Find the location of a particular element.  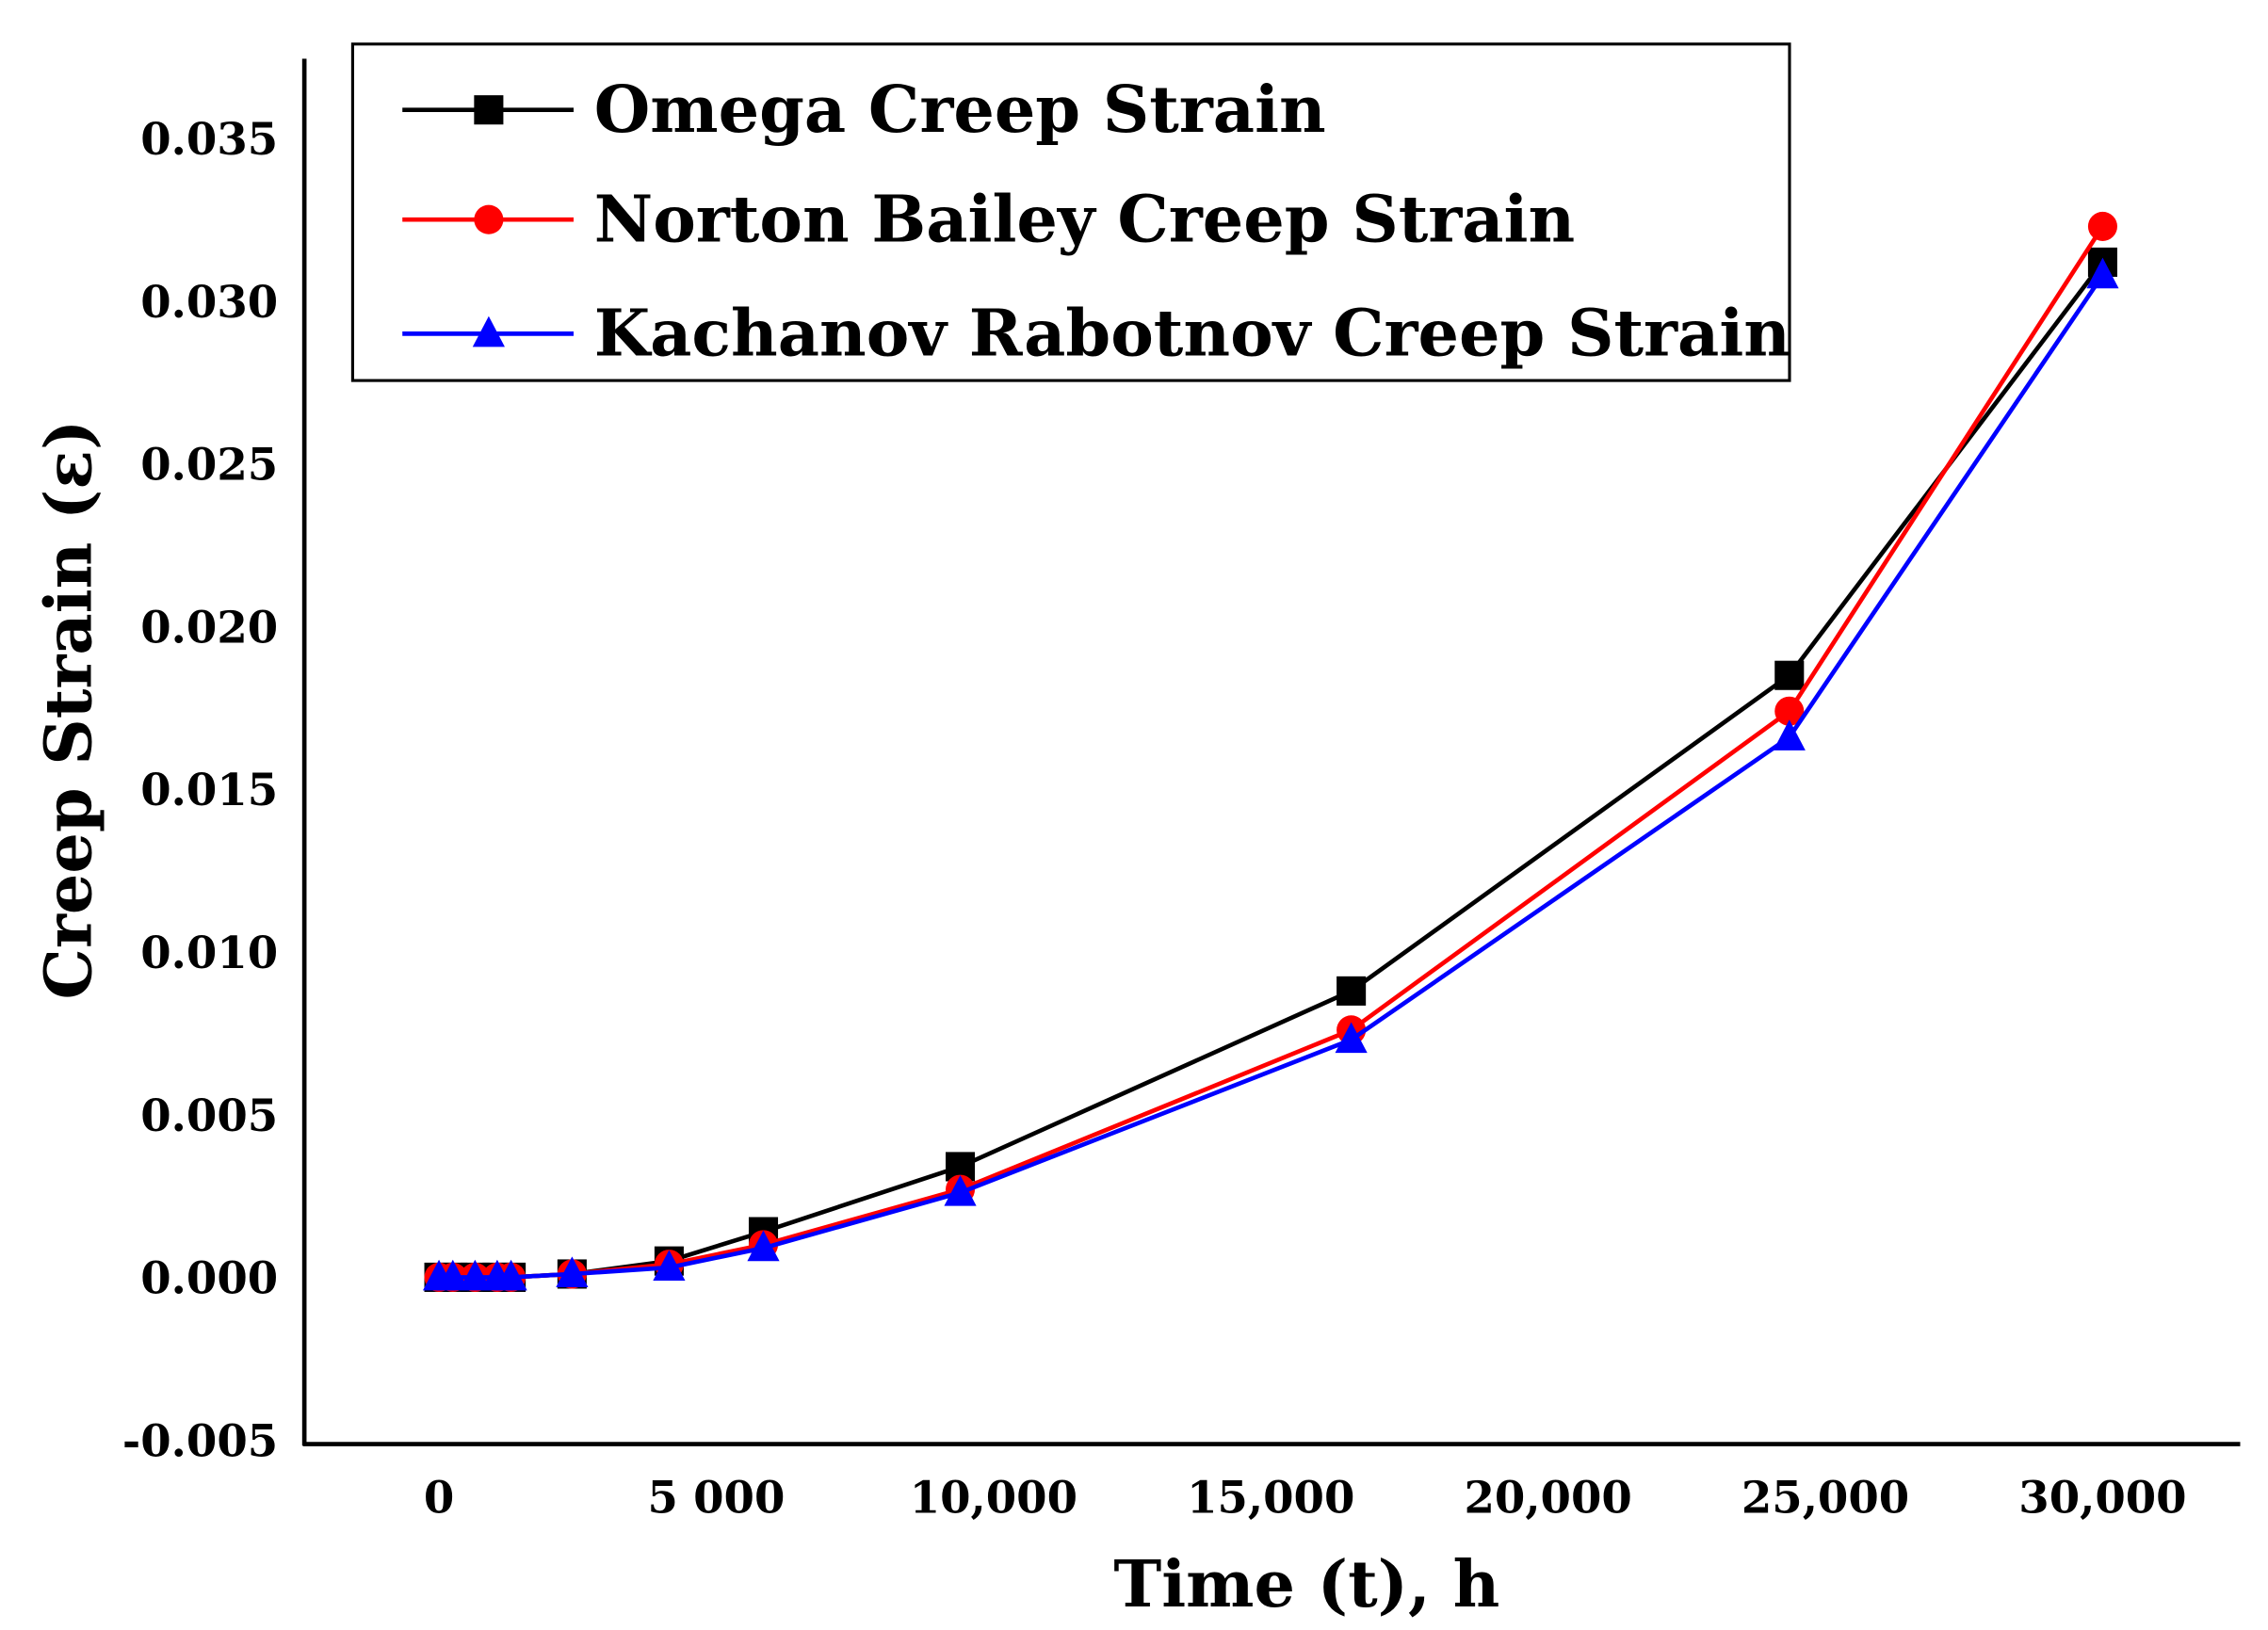

y-axis-label: Creep Strain (ε) is located at coordinates (68, 710).